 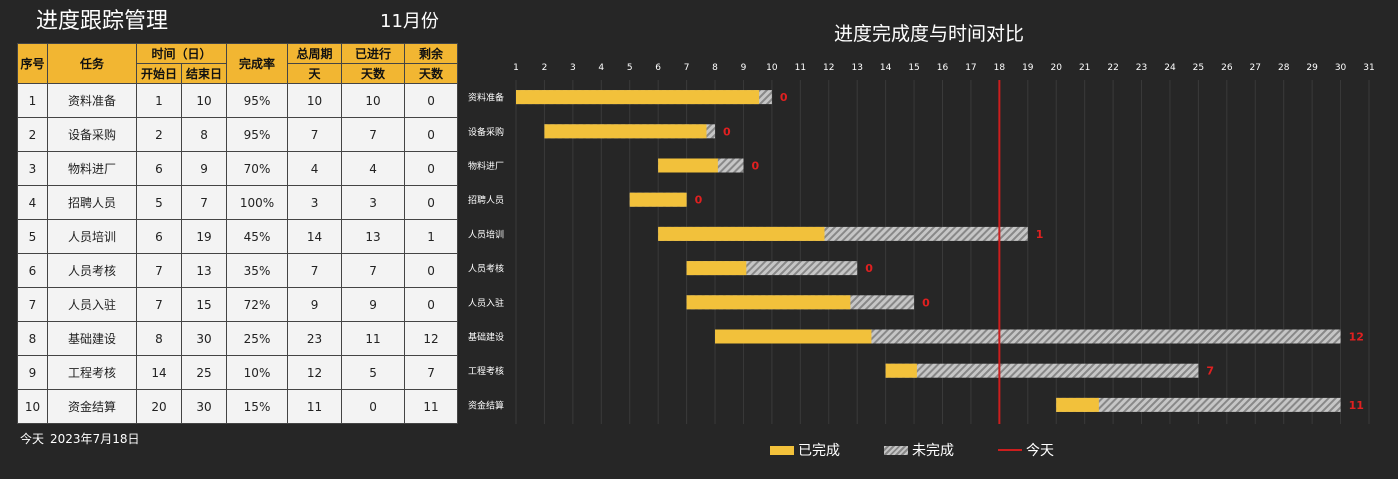 What do you see at coordinates (970, 68) in the screenshot?
I see `x-tick-label: 17` at bounding box center [970, 68].